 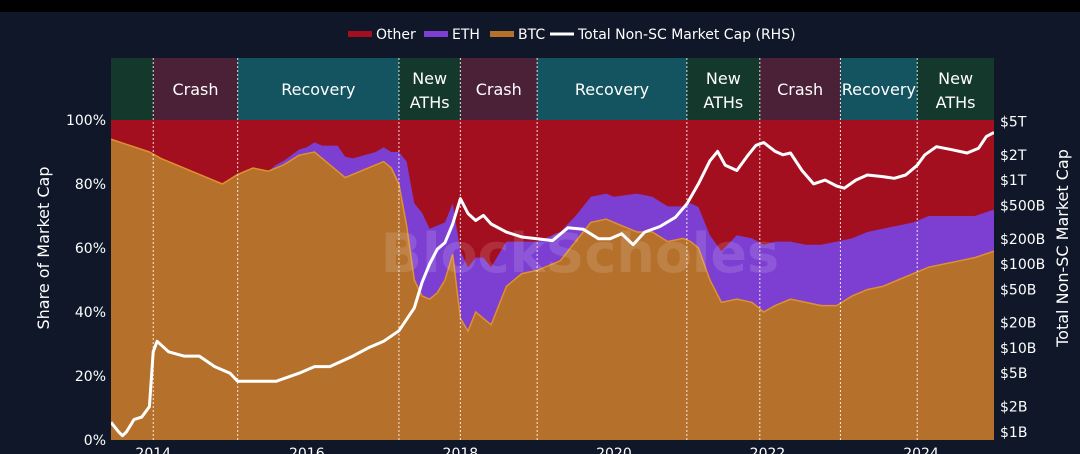 What do you see at coordinates (1013, 408) in the screenshot?
I see `y-tick-right: $2B` at bounding box center [1013, 408].